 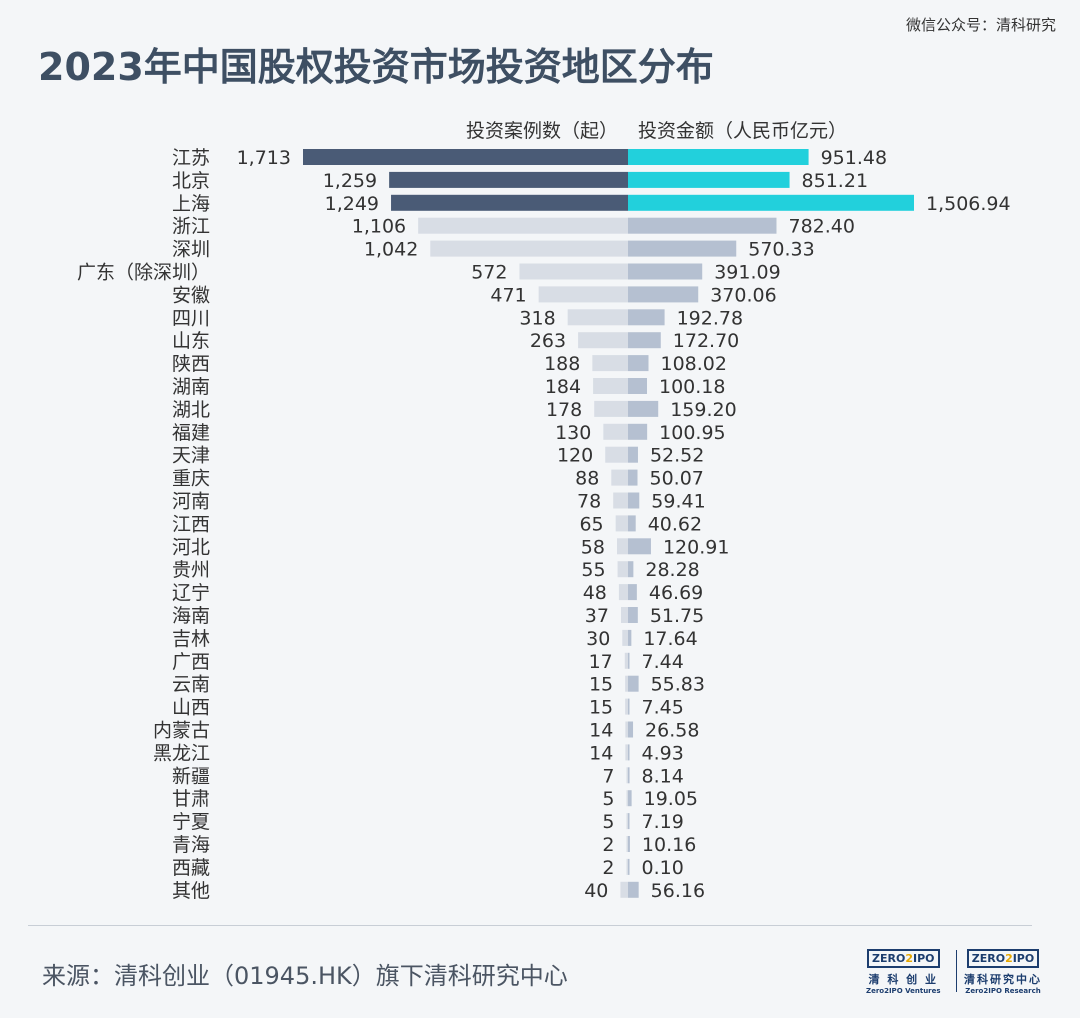 What do you see at coordinates (663, 753) in the screenshot?
I see `amount-value-label: 4.93` at bounding box center [663, 753].